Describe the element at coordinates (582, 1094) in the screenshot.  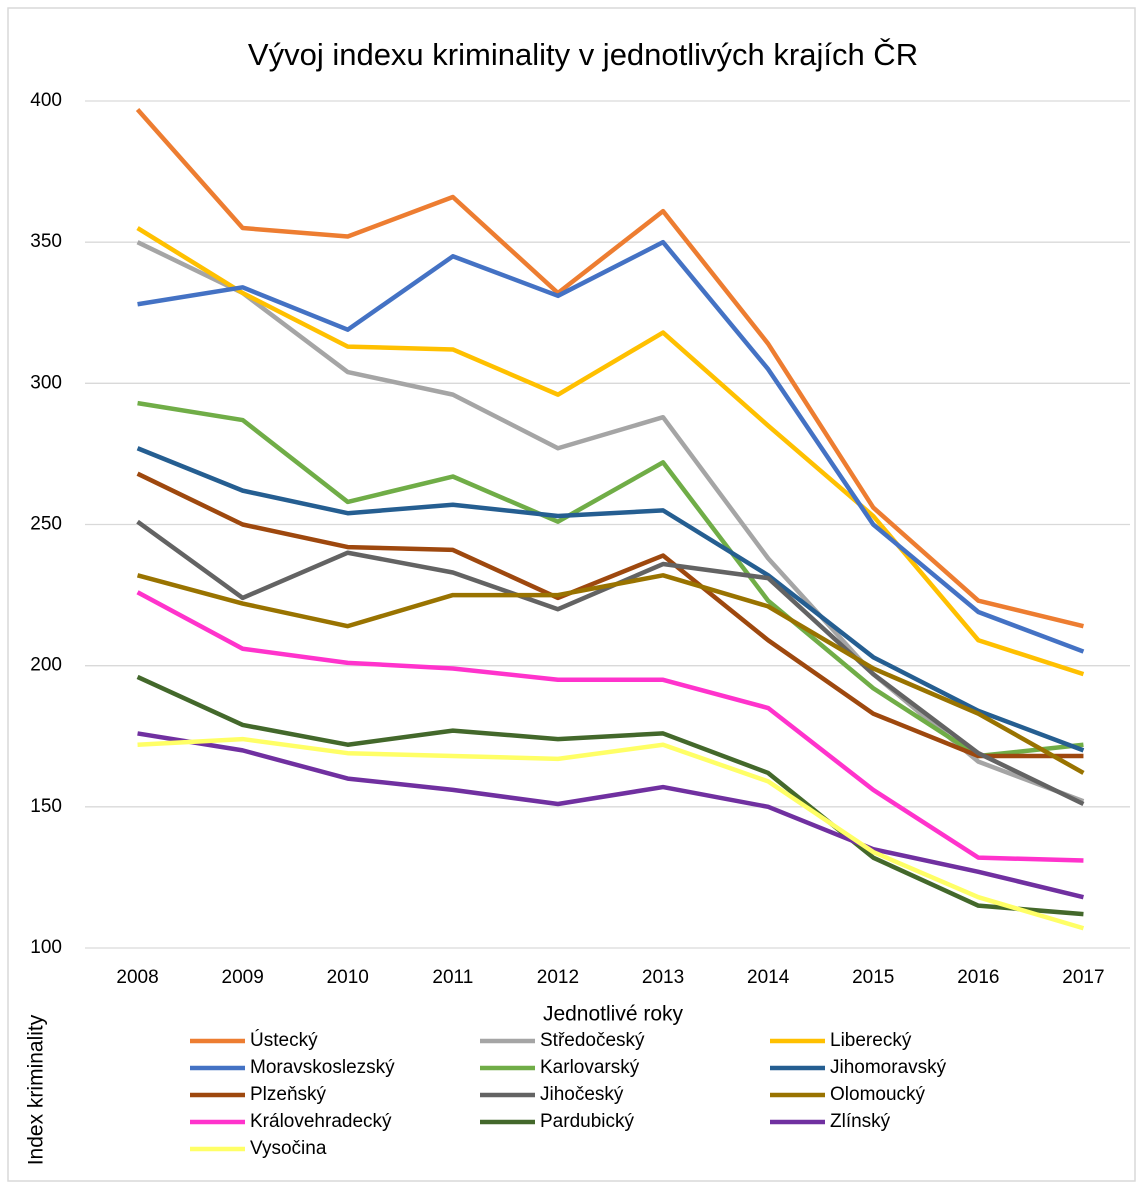
I see `legend-label: Jihočeský` at that location.